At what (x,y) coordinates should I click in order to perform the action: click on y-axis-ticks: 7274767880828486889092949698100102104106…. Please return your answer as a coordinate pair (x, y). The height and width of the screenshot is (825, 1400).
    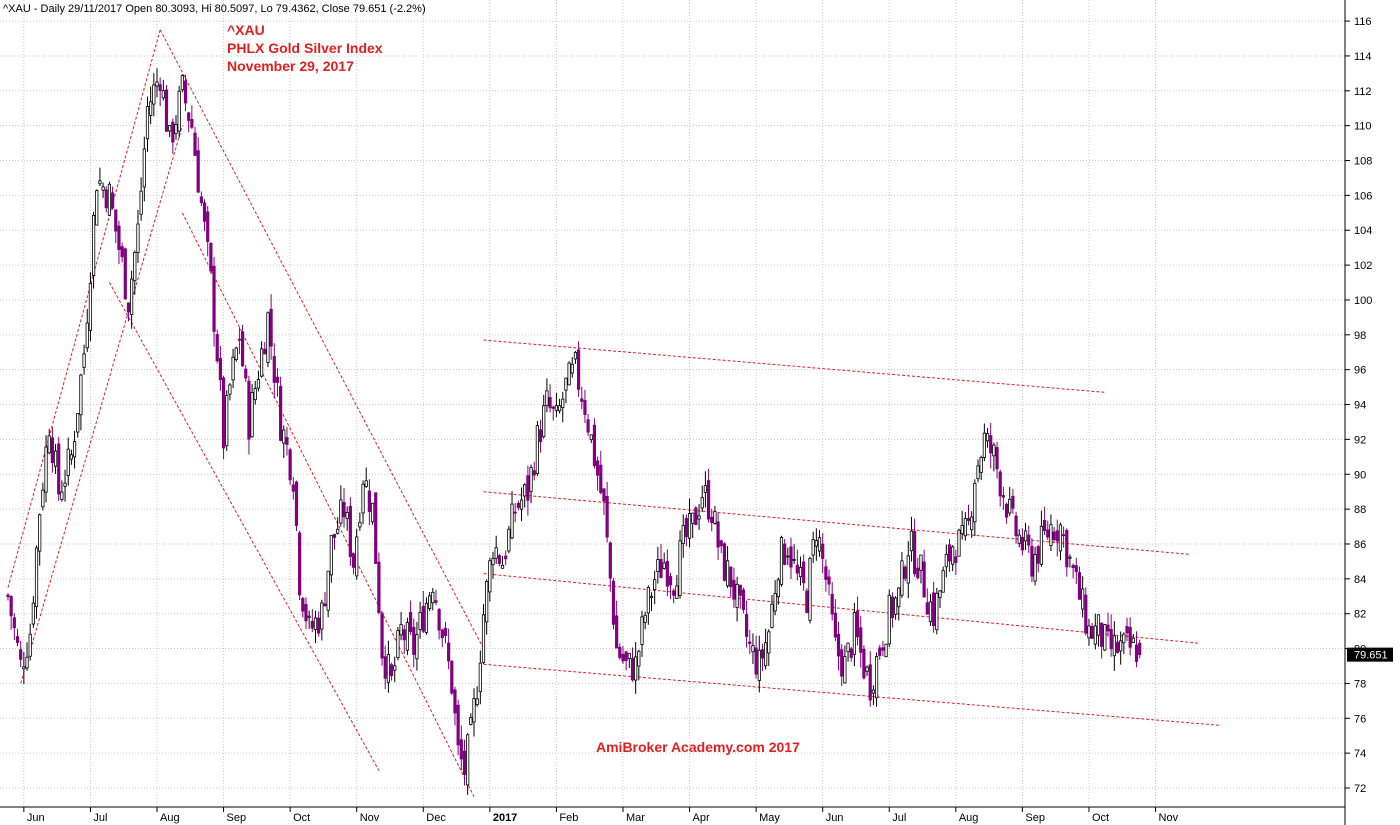
    Looking at the image, I should click on (1358, 405).